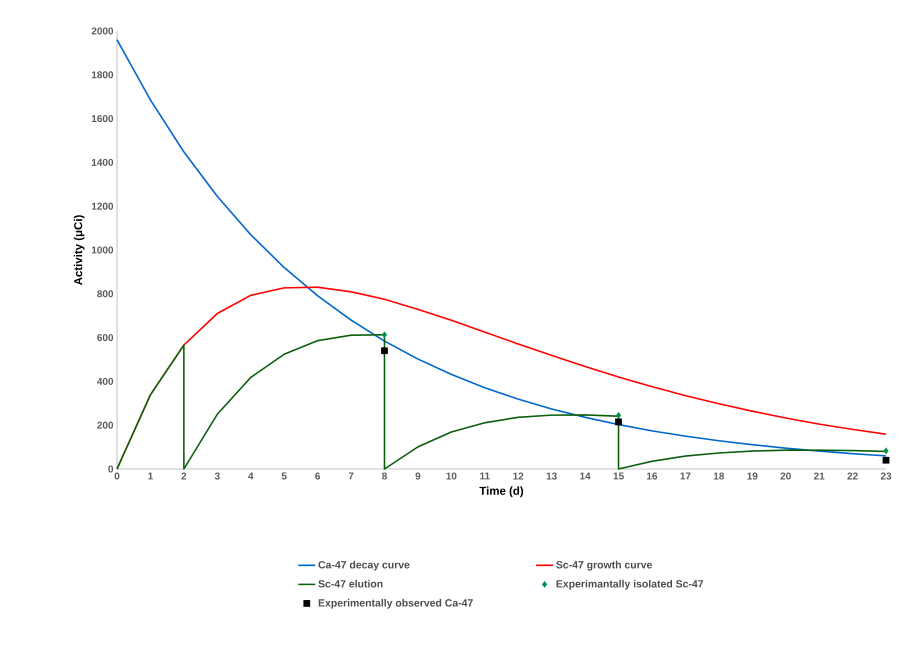  What do you see at coordinates (395, 603) in the screenshot?
I see `legend-label: Experimentally observed Ca-47` at bounding box center [395, 603].